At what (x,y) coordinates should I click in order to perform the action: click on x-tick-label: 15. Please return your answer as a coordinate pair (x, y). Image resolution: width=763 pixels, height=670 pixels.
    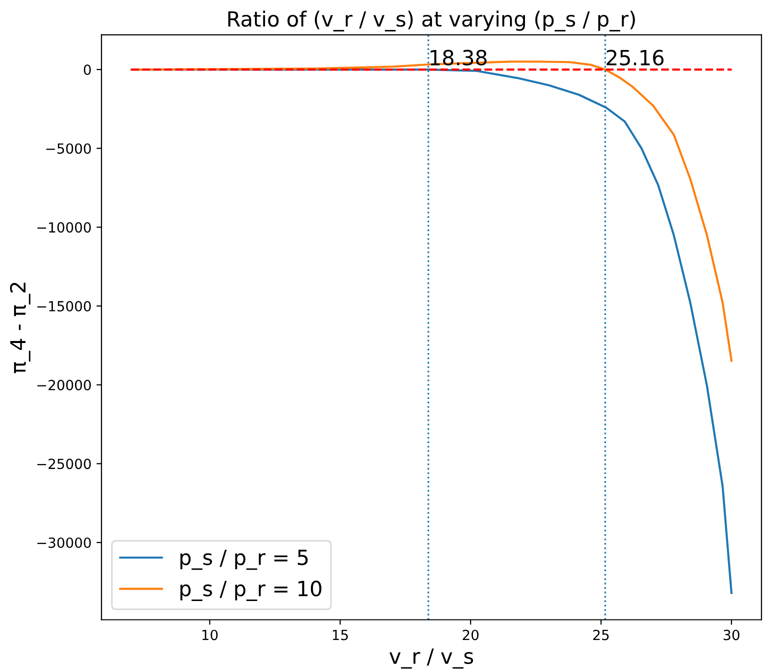
    Looking at the image, I should click on (340, 635).